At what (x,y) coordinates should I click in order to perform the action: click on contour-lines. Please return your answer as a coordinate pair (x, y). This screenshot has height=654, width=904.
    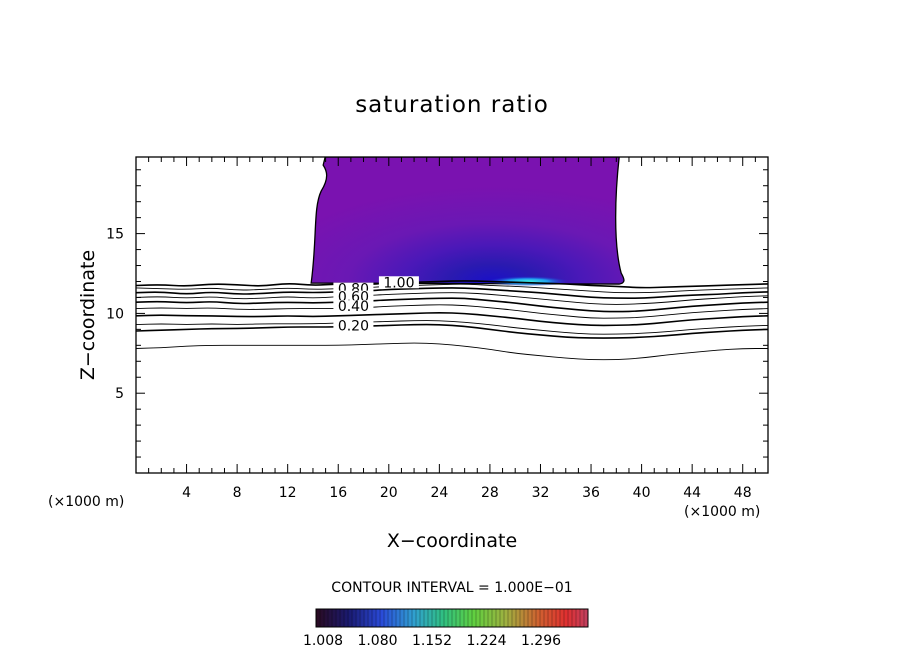
    Looking at the image, I should click on (452, 320).